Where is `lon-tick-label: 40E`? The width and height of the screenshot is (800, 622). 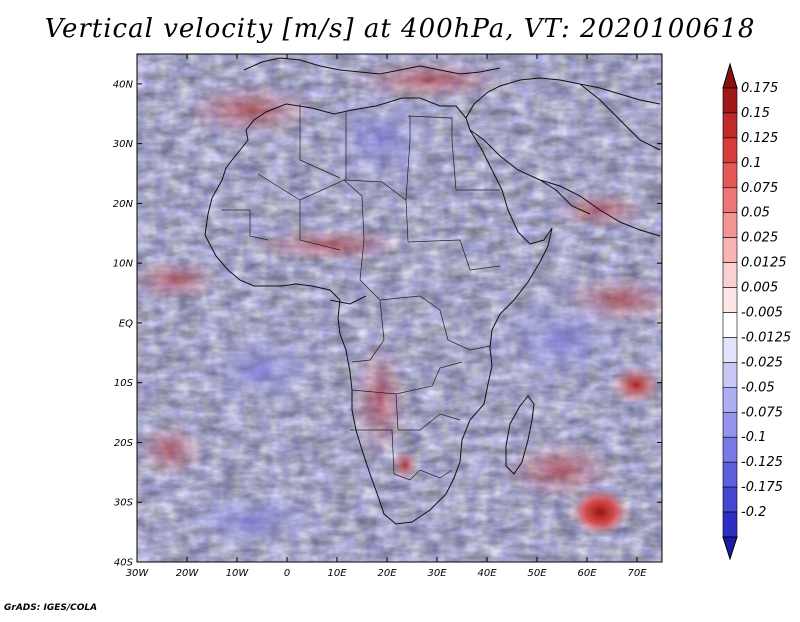 lon-tick-label: 40E is located at coordinates (487, 573).